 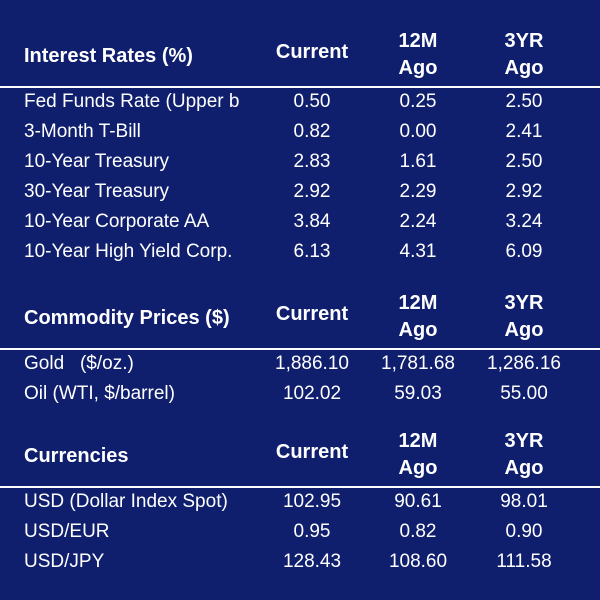 What do you see at coordinates (312, 131) in the screenshot?
I see `current-value: 0.82` at bounding box center [312, 131].